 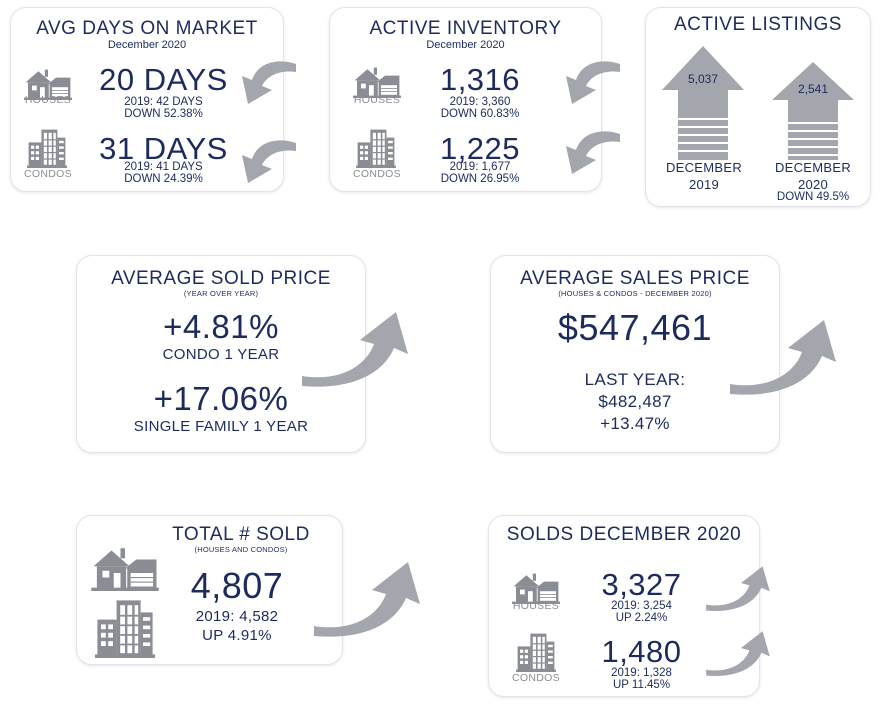 What do you see at coordinates (635, 327) in the screenshot?
I see `avg-sales-price-value: $547,461` at bounding box center [635, 327].